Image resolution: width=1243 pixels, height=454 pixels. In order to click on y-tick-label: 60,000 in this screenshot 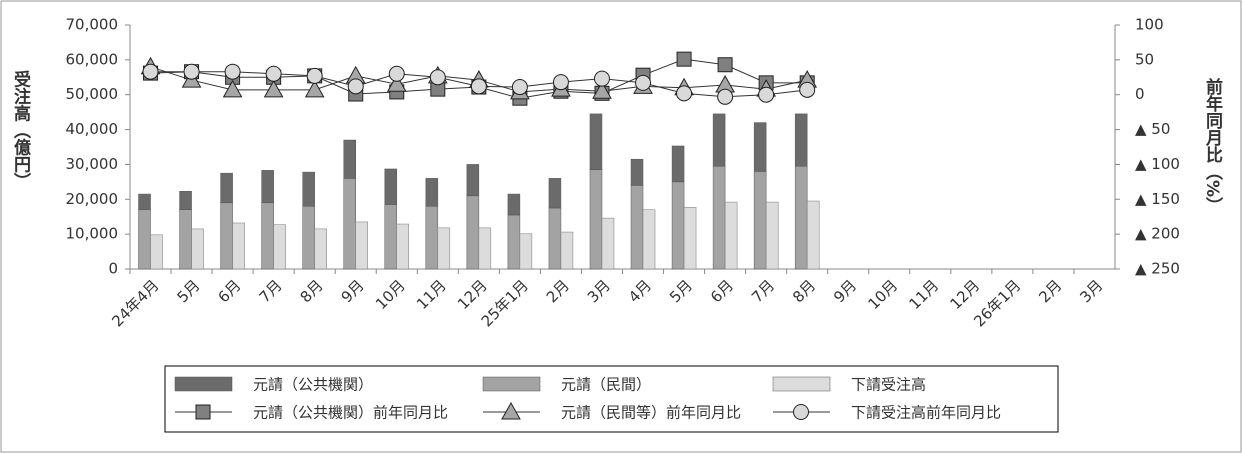, I will do `click(92, 59)`.